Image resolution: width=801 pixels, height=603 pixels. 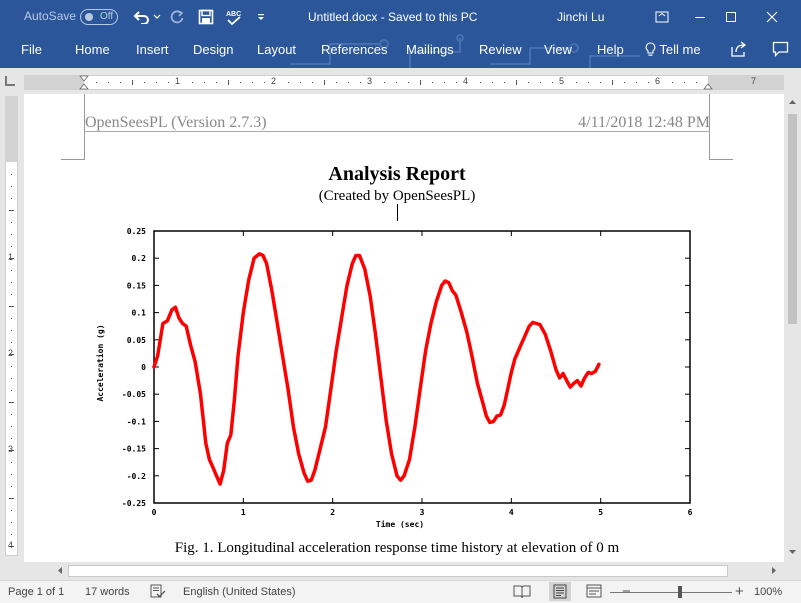 What do you see at coordinates (404, 82) in the screenshot?
I see `horizontal-ruler: 1 2 3 4 5 6 7` at bounding box center [404, 82].